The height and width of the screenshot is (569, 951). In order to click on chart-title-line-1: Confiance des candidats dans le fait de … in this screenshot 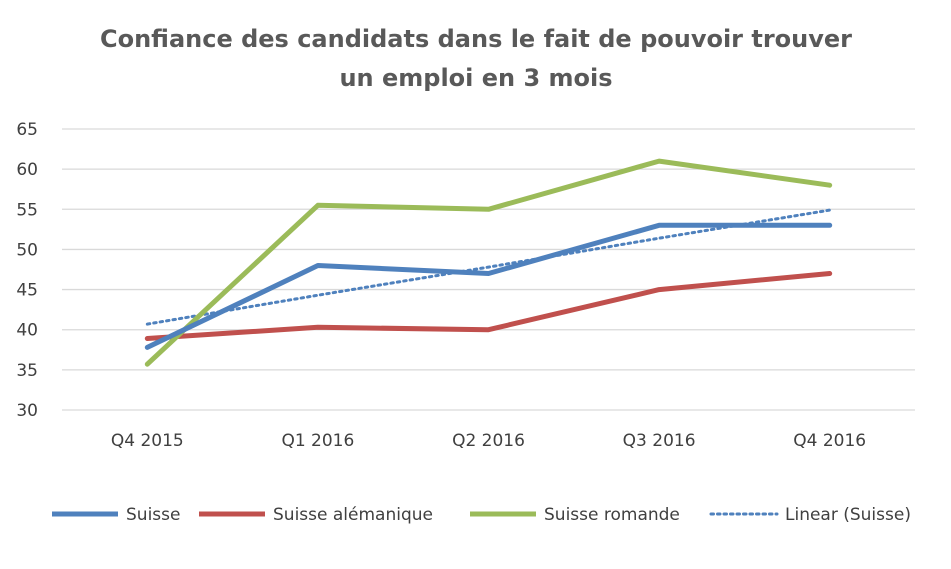, I will do `click(476, 39)`.